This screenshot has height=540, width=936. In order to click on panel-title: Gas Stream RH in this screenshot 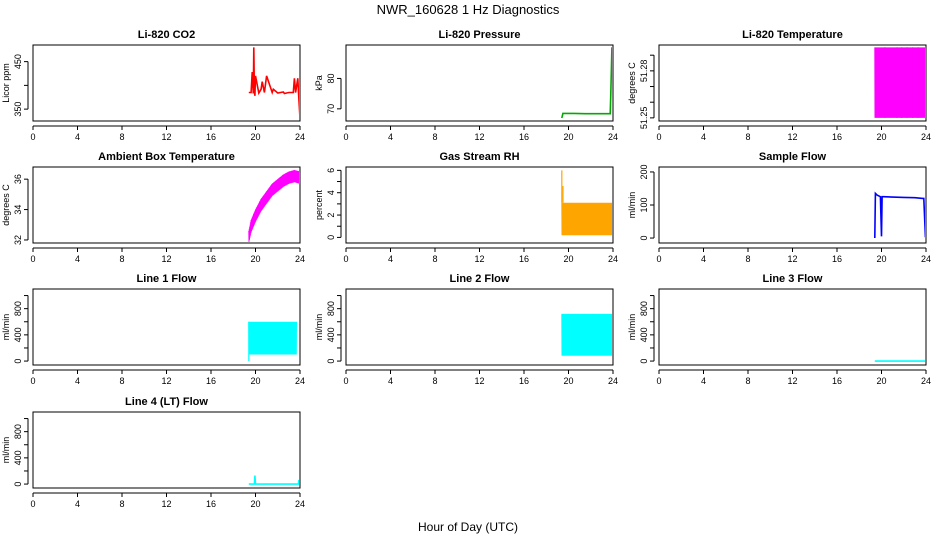, I will do `click(479, 157)`.